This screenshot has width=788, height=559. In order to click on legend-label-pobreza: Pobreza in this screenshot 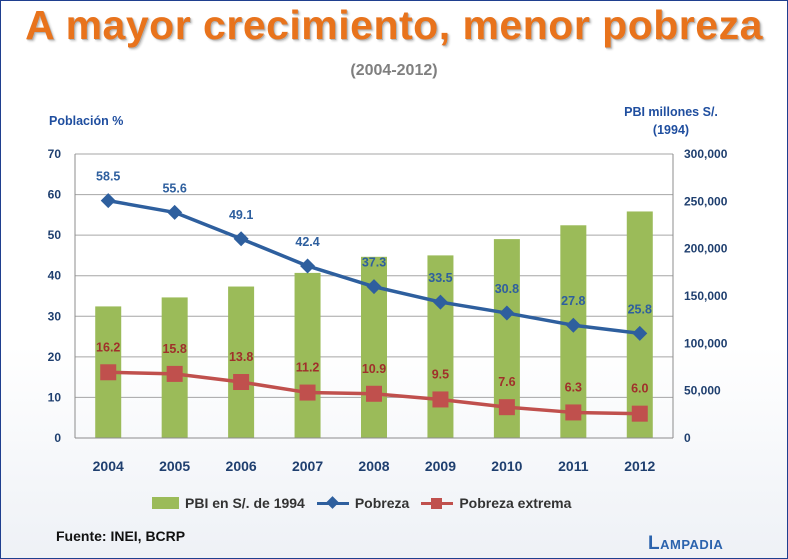, I will do `click(382, 503)`.